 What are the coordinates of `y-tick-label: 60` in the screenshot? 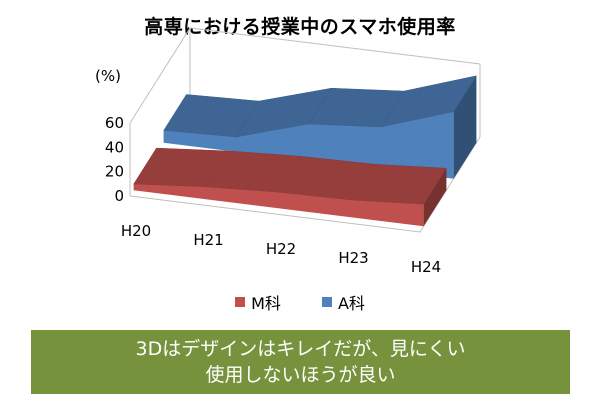 It's located at (114, 123).